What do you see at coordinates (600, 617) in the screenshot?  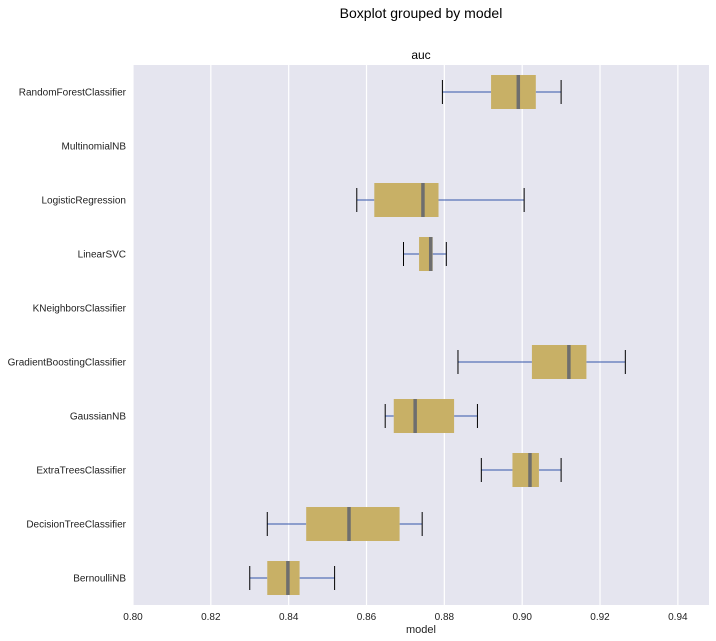 I see `x-tick-label: 0.92` at bounding box center [600, 617].